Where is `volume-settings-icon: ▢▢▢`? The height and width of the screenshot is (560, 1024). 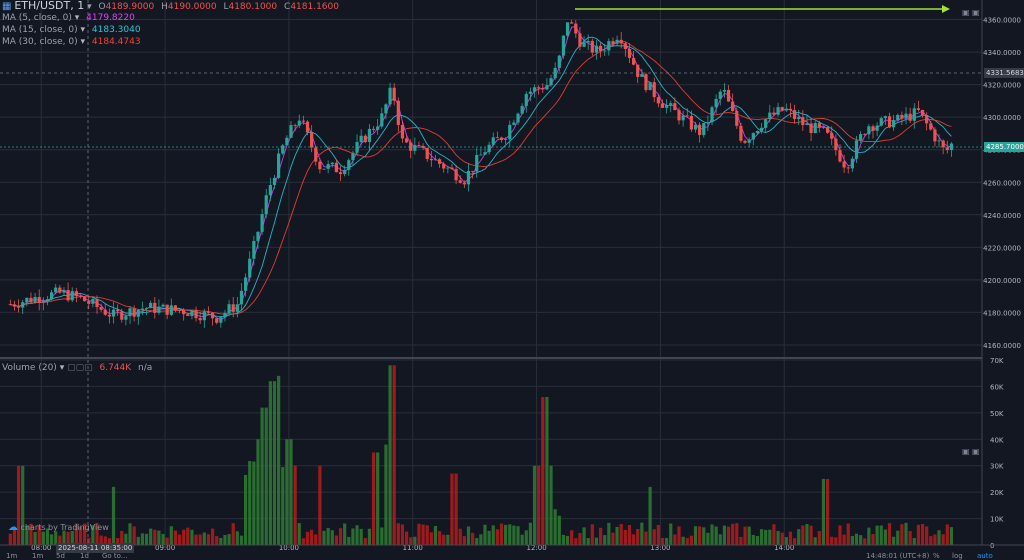
volume-settings-icon: ▢▢▢ is located at coordinates (80, 368).